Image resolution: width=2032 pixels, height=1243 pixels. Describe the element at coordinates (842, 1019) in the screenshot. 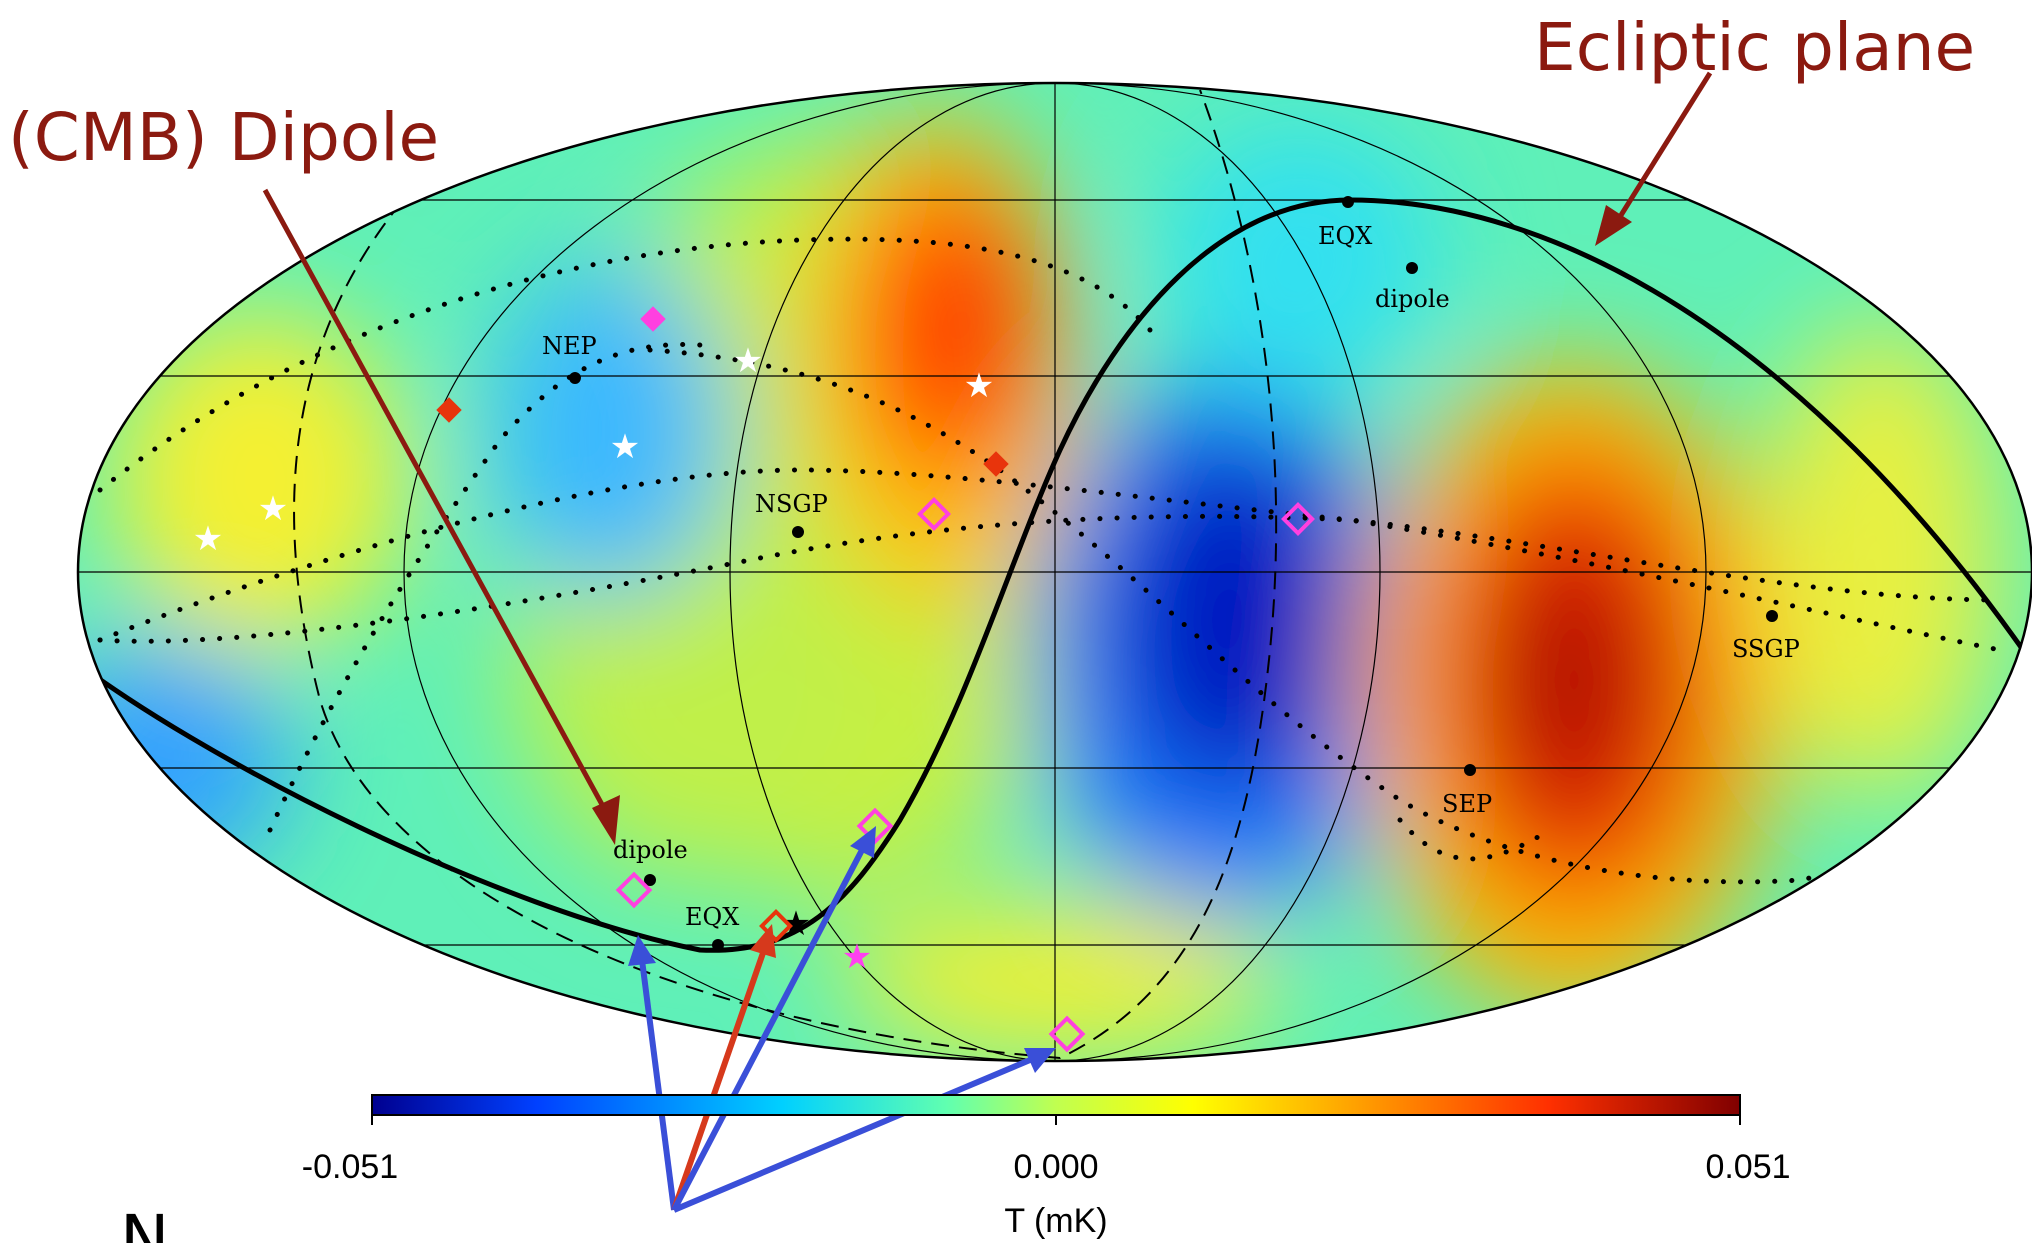

I see `pointer-arrows` at that location.